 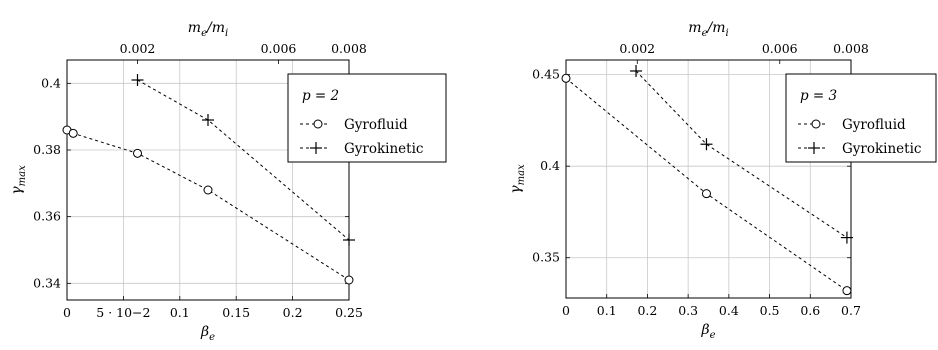 I want to click on x-tick-label: 5 · 10−2, so click(x=123, y=312).